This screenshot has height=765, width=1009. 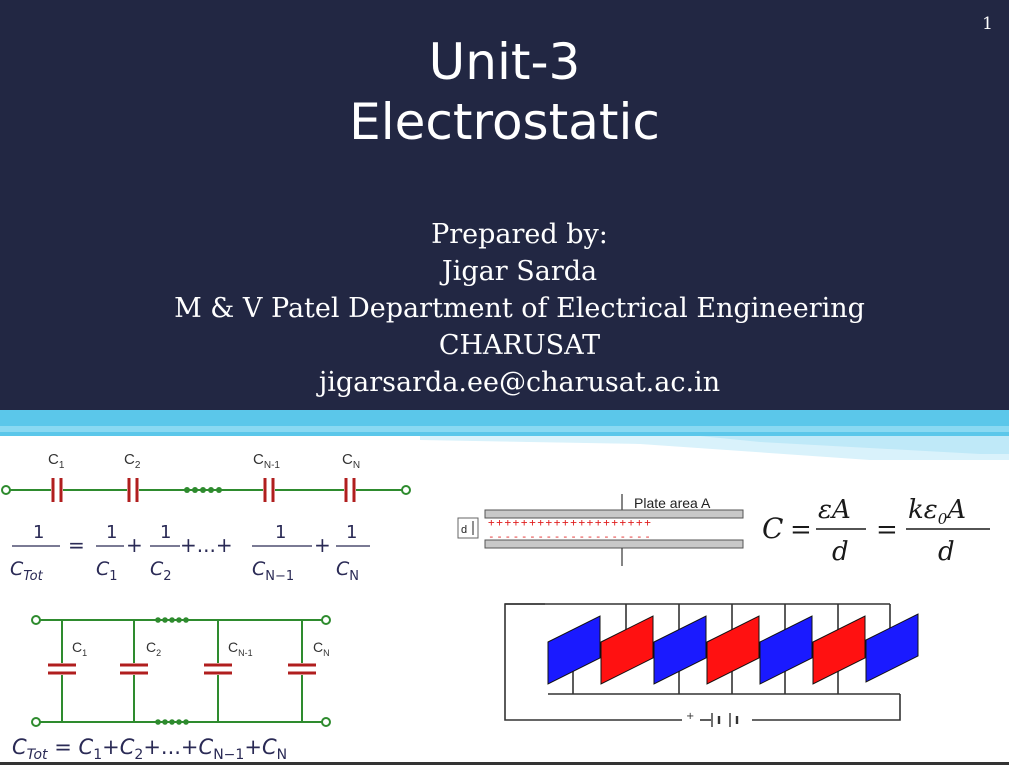 I want to click on institution-name: CHARUSAT, so click(x=519, y=345).